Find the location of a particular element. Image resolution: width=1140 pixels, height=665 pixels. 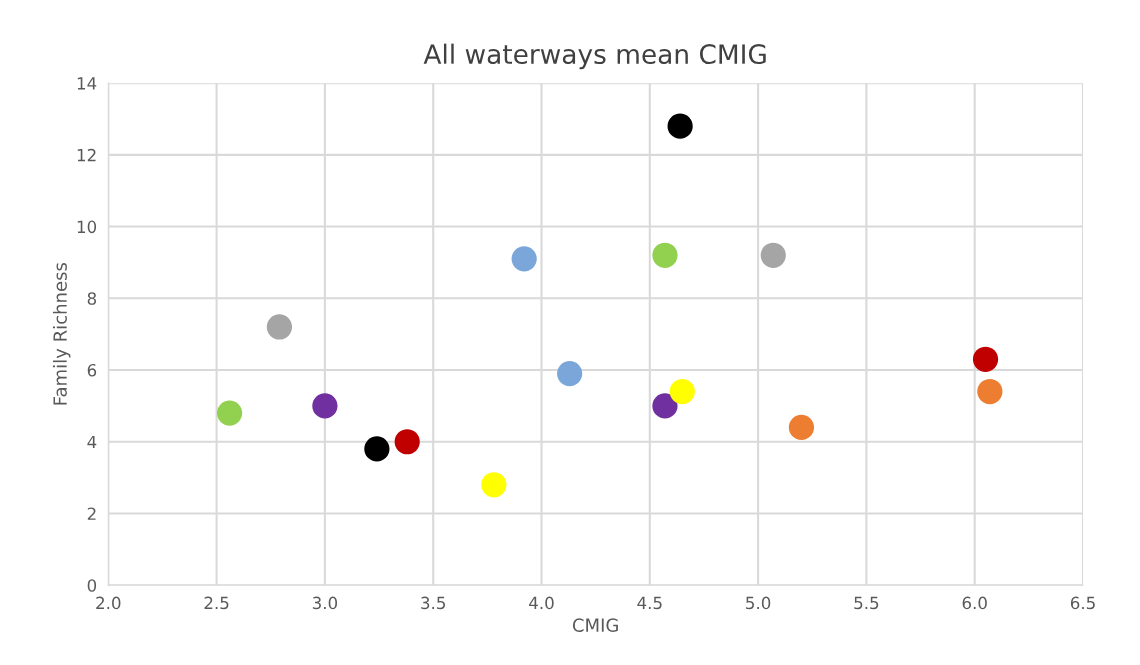

x-tick-label: 2.5 is located at coordinates (216, 603).